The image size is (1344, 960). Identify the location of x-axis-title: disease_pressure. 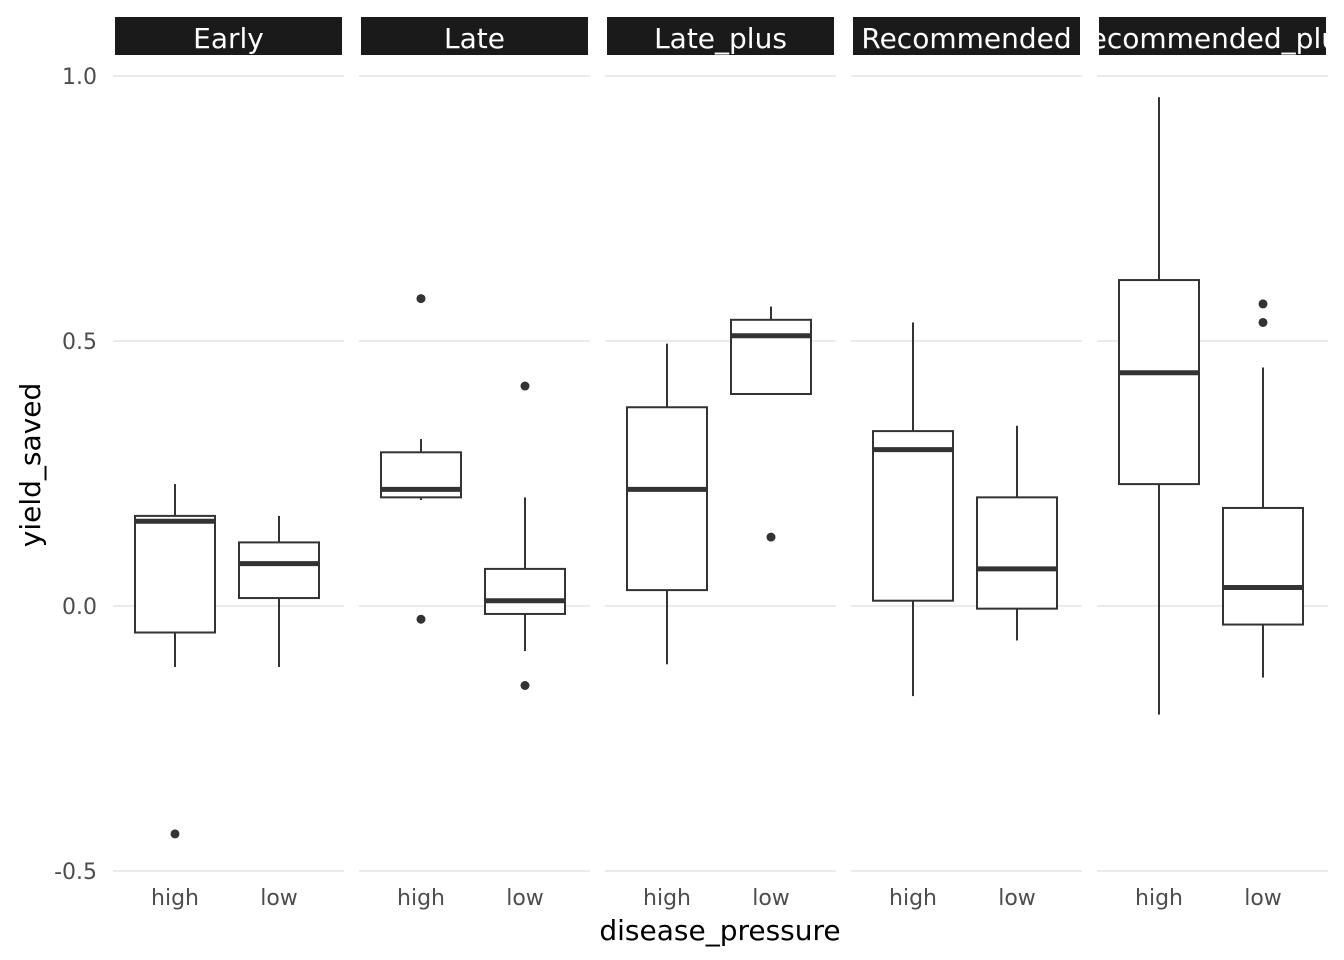
(719, 930).